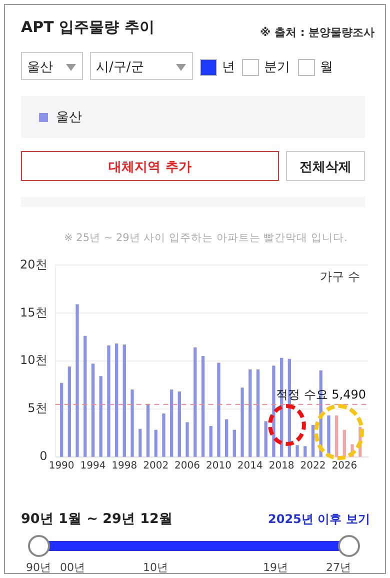  I want to click on x-tick-label: 2002, so click(156, 466).